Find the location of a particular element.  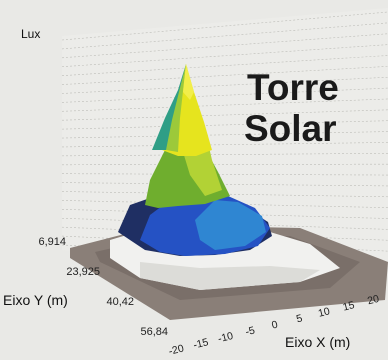

x-axis-label: Eixo X (m) is located at coordinates (317, 342).